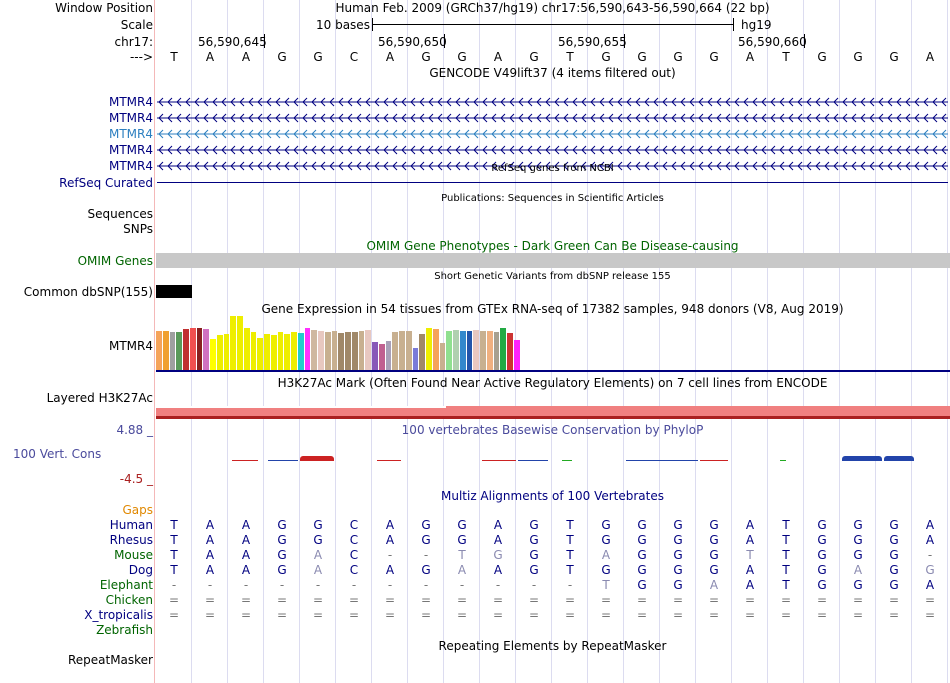  I want to click on multiz-species-label: Mouse, so click(133, 555).